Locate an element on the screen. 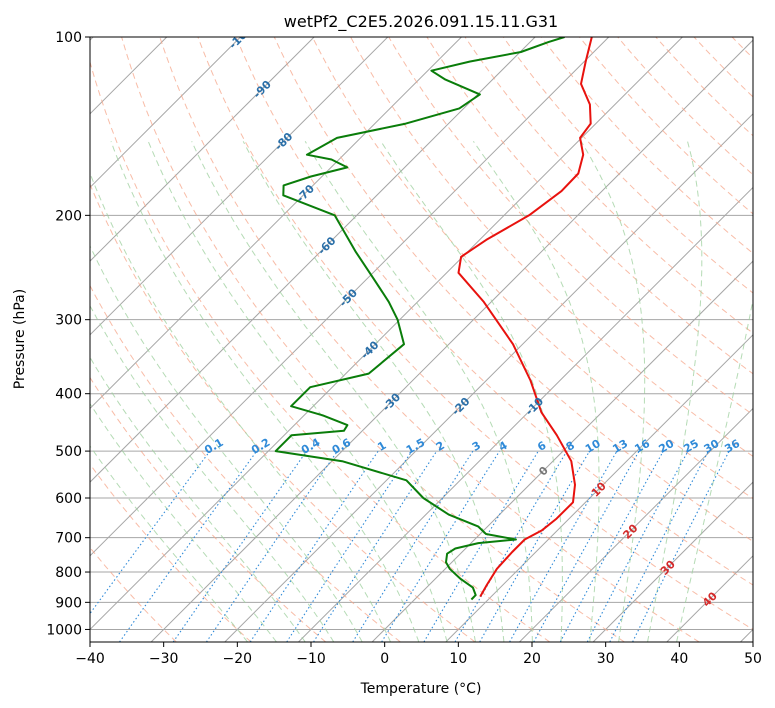 The image size is (775, 708). isotherm-label: 20 is located at coordinates (630, 531).